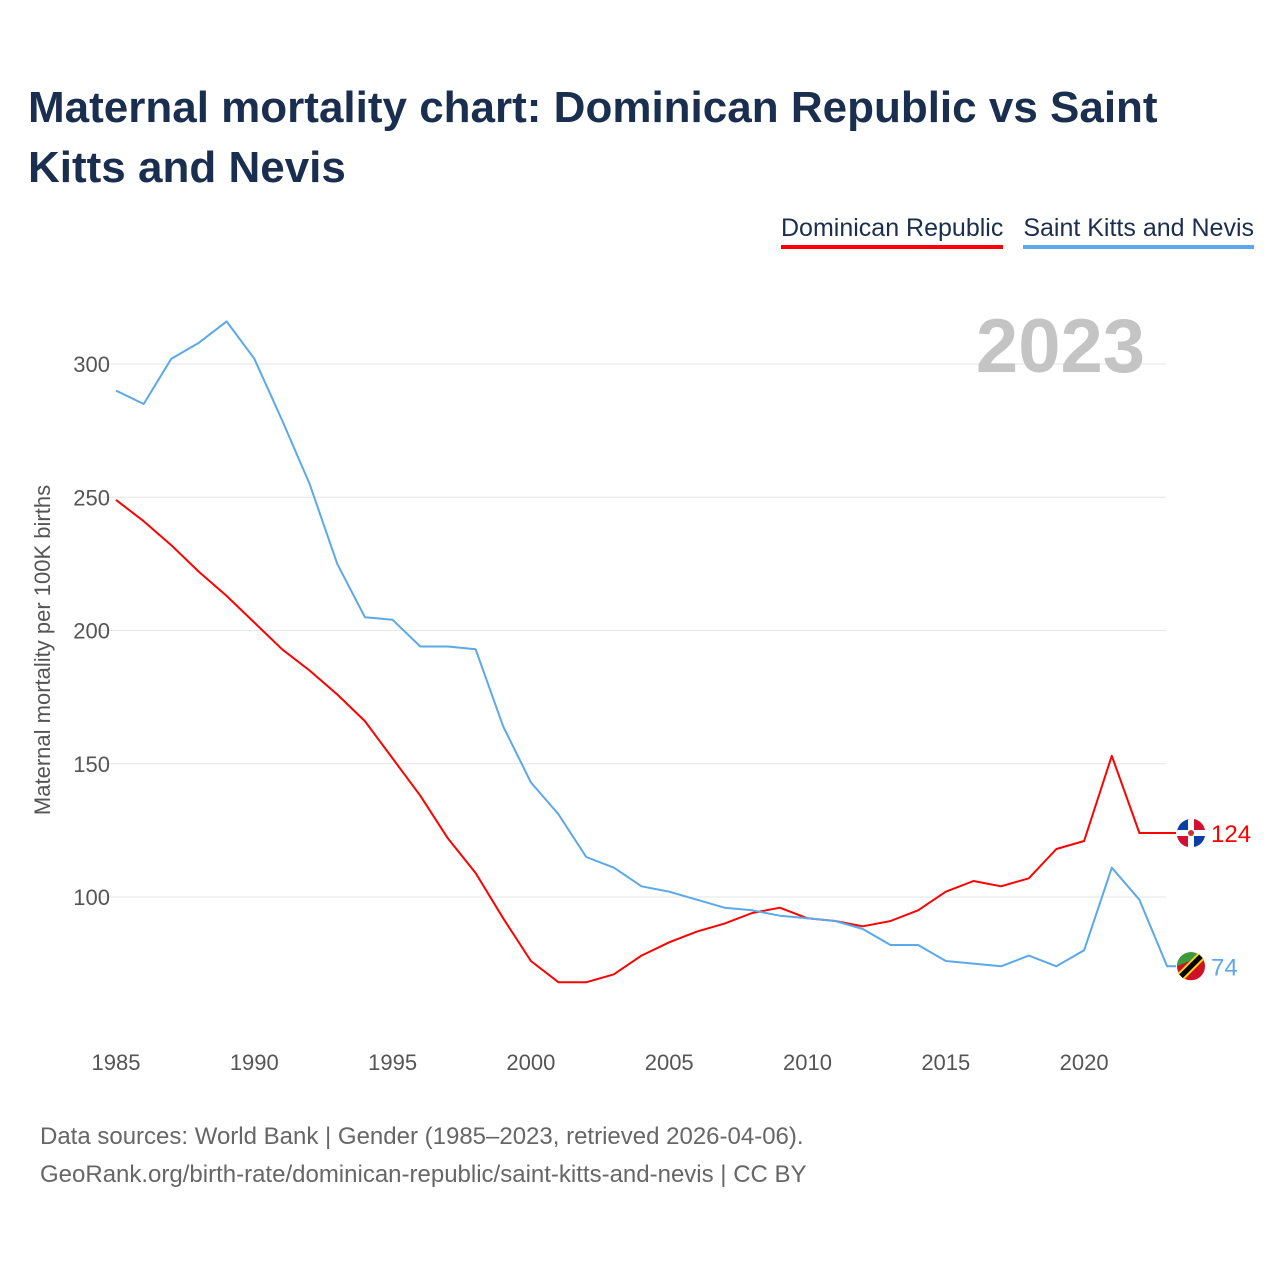 Image resolution: width=1280 pixels, height=1280 pixels. I want to click on y-tick-label: 200, so click(91, 631).